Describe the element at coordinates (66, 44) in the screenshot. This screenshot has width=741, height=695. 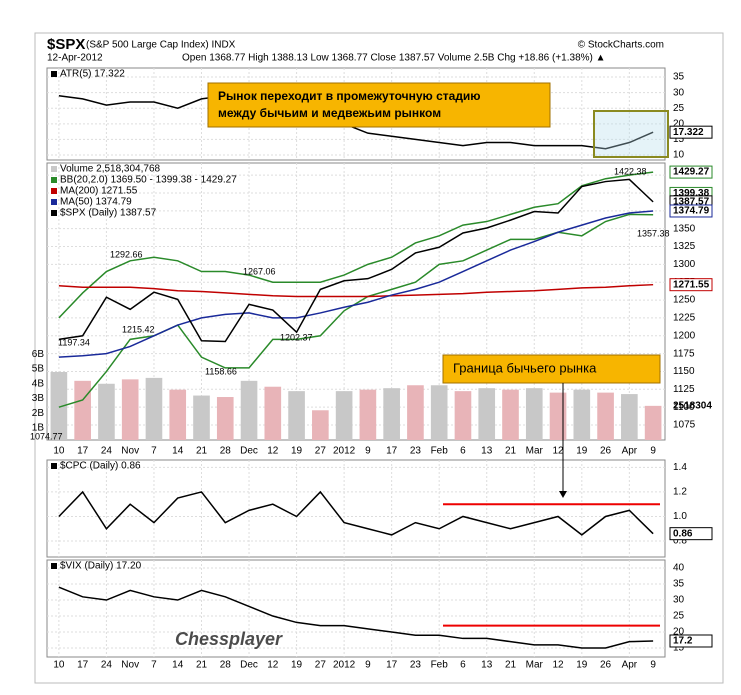
I see `symbol: $SPX` at that location.